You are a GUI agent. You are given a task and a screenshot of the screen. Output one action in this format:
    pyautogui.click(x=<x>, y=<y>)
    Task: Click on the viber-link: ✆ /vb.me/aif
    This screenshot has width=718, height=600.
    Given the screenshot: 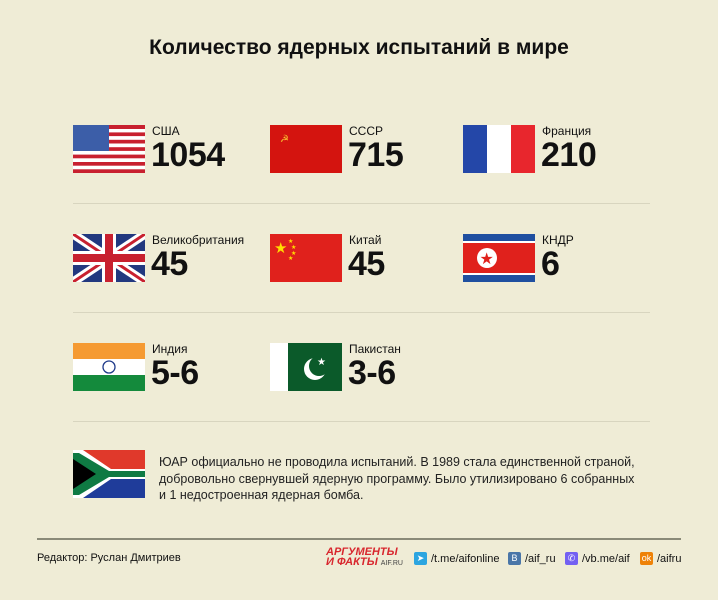 What is the action you would take?
    pyautogui.click(x=597, y=558)
    